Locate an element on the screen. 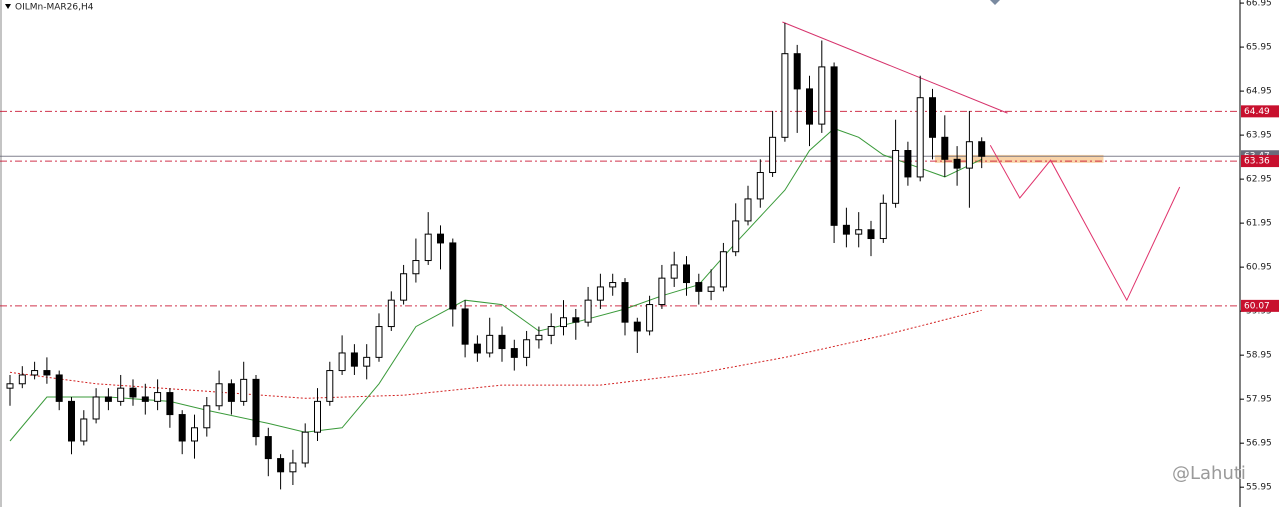 Image resolution: width=1280 pixels, height=507 pixels. y-tick-label: 63.95 is located at coordinates (1259, 136).